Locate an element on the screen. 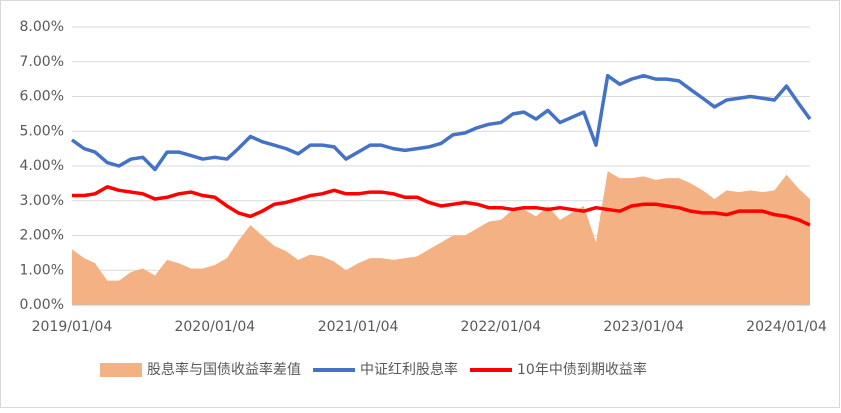 This screenshot has height=413, width=841. x-tick-label: 2024/01/04 is located at coordinates (786, 327).